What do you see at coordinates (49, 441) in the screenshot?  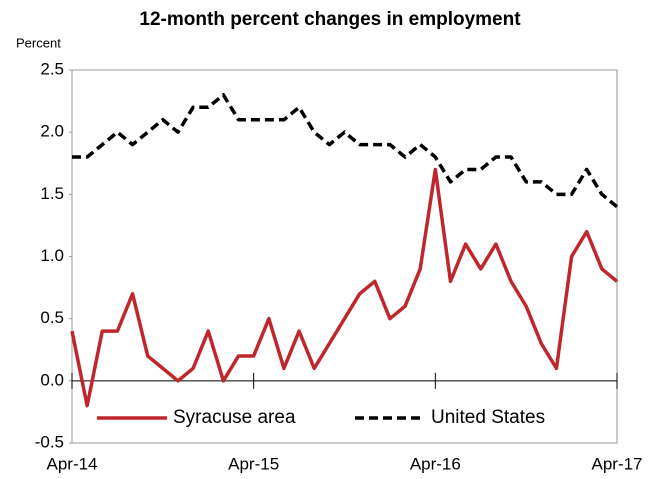 I see `y-tick-label: -0.5` at bounding box center [49, 441].